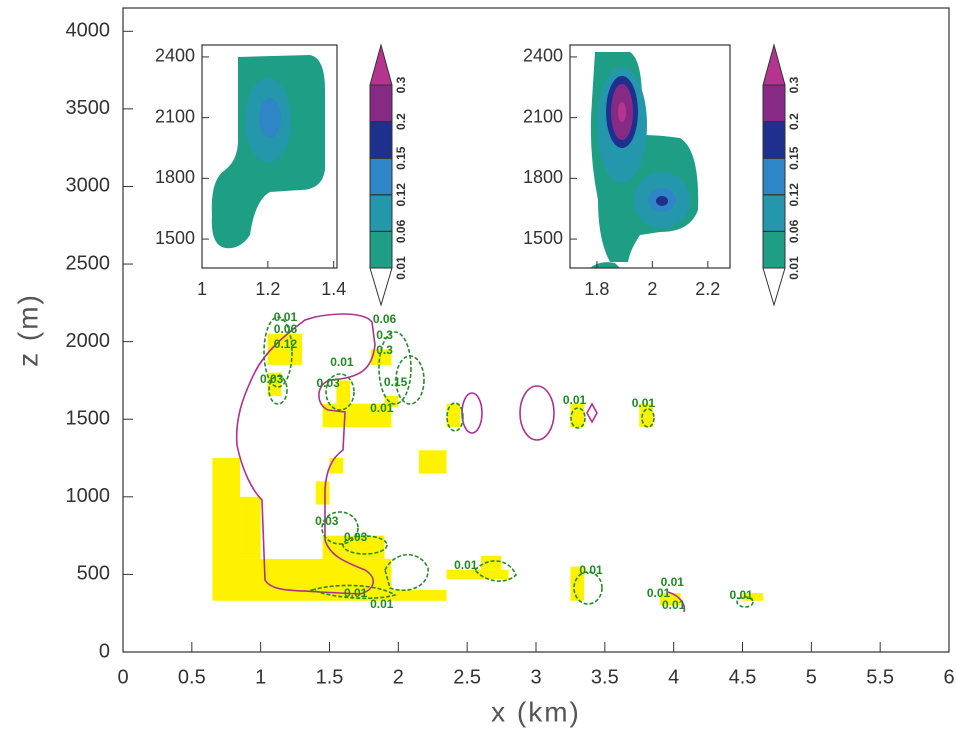  What do you see at coordinates (536, 711) in the screenshot?
I see `x-axis-label: x (km)` at bounding box center [536, 711].